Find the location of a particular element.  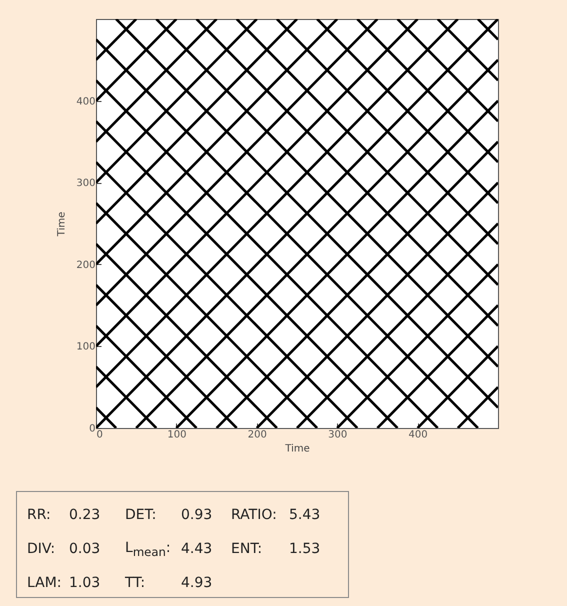

text: DIV: is located at coordinates (41, 549).